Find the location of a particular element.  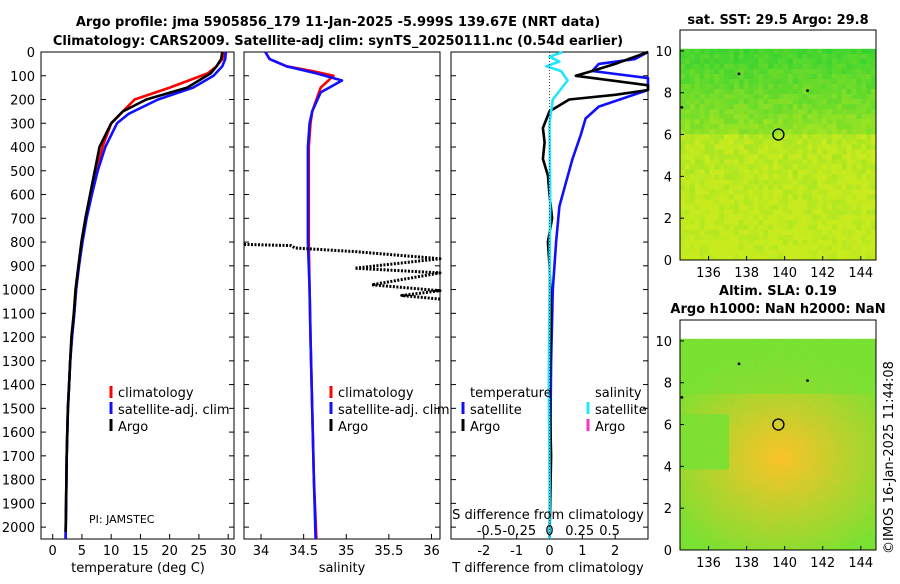

map-x-tick-label: 140 is located at coordinates (784, 273).